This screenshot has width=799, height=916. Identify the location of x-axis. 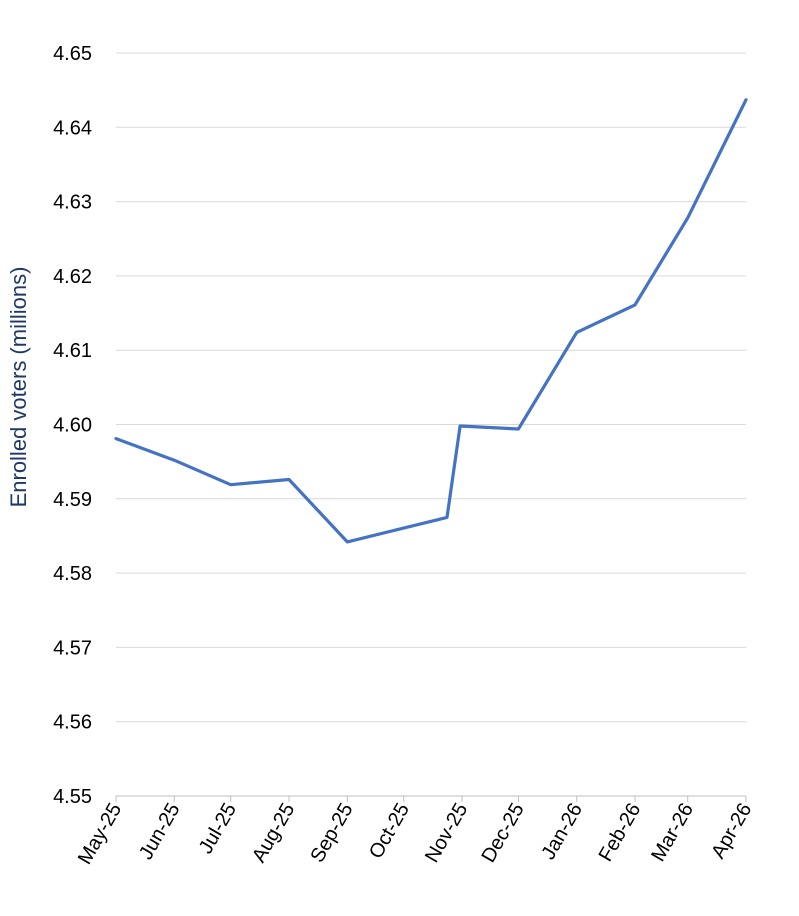
(431, 798).